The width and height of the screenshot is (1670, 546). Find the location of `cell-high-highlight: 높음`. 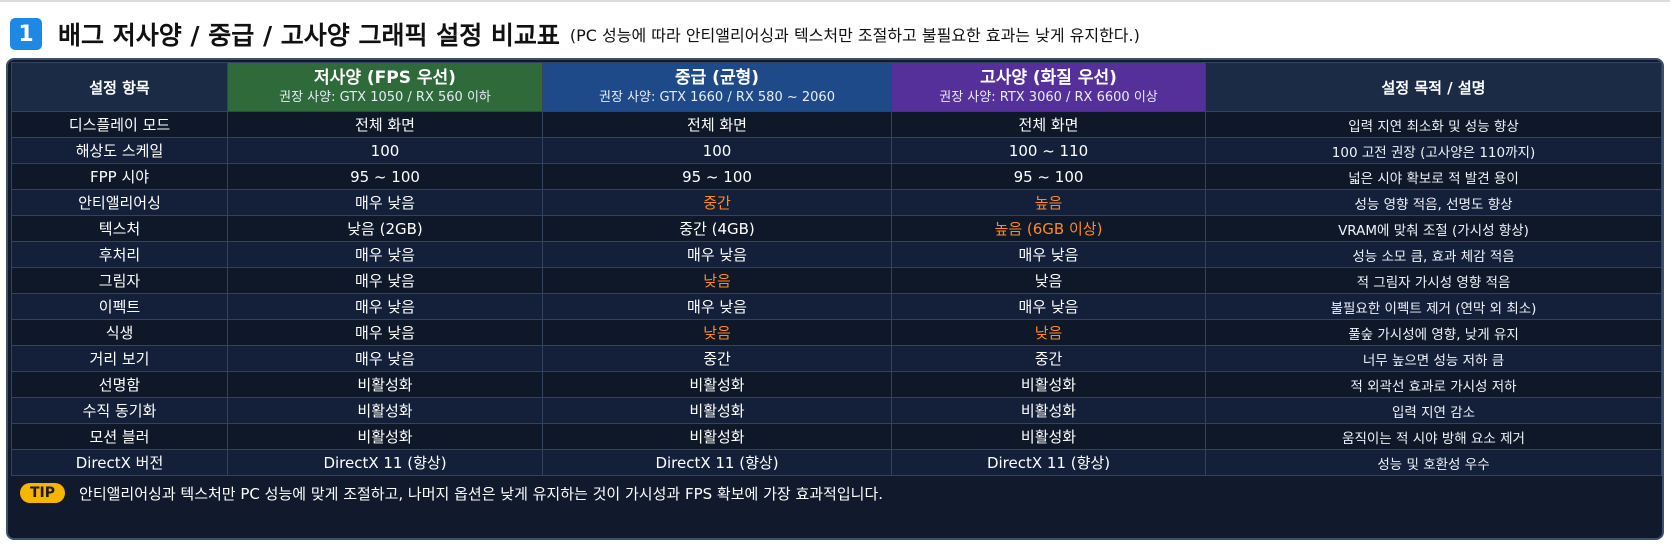

cell-high-highlight: 높음 is located at coordinates (1048, 202).